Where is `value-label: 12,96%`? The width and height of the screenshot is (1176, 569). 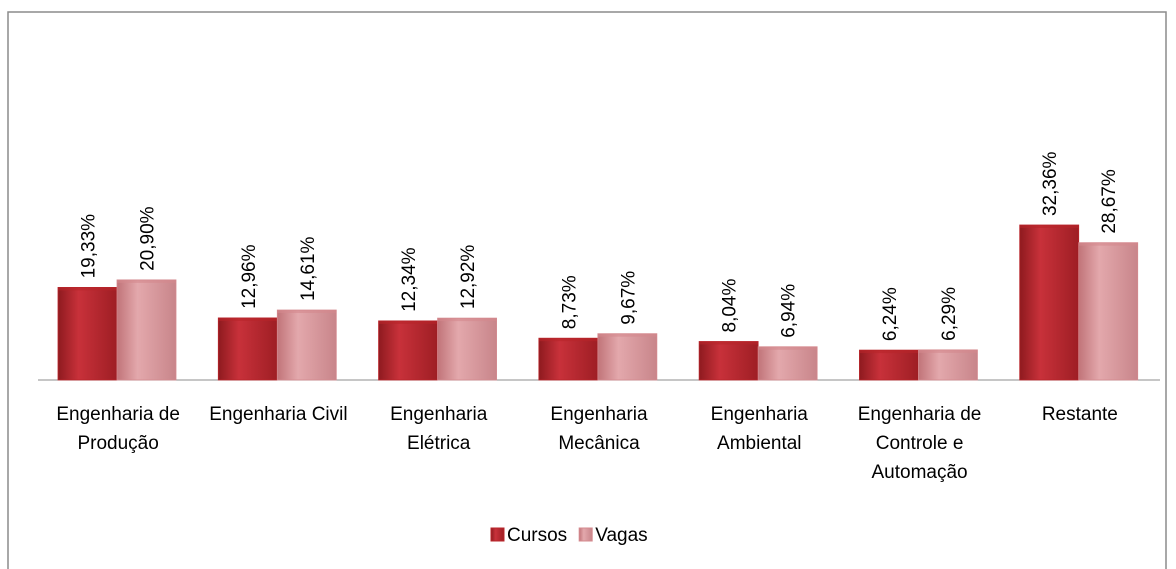 value-label: 12,96% is located at coordinates (249, 276).